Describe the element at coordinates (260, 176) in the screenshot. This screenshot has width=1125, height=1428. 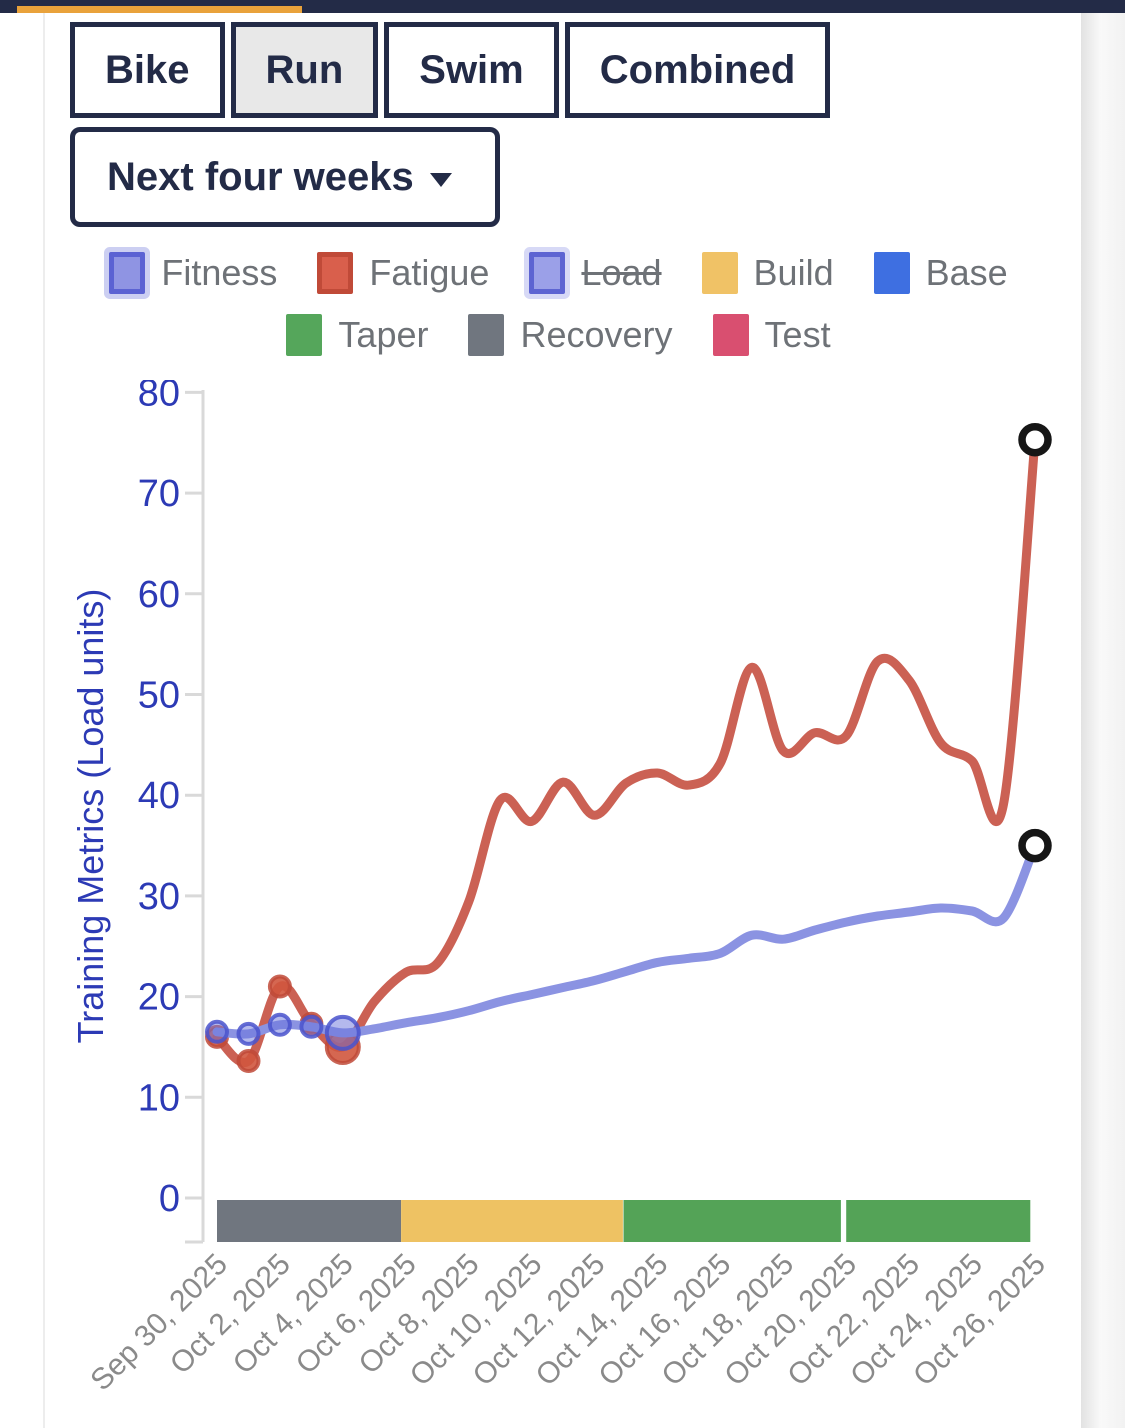
I see `period-dropdown-label: Next four weeks` at that location.